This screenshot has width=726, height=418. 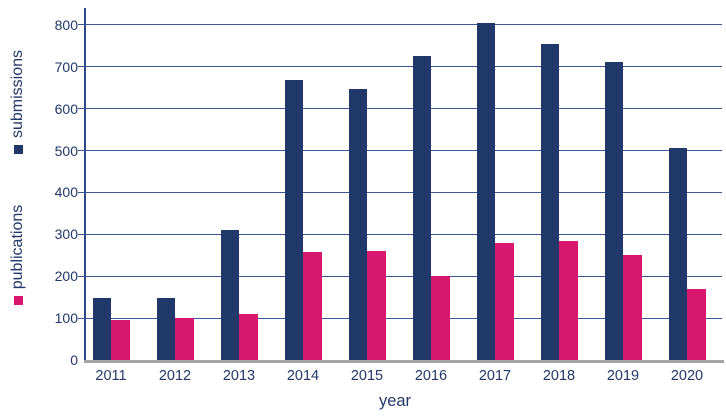 What do you see at coordinates (66, 24) in the screenshot?
I see `y-tick-label-800: 800` at bounding box center [66, 24].